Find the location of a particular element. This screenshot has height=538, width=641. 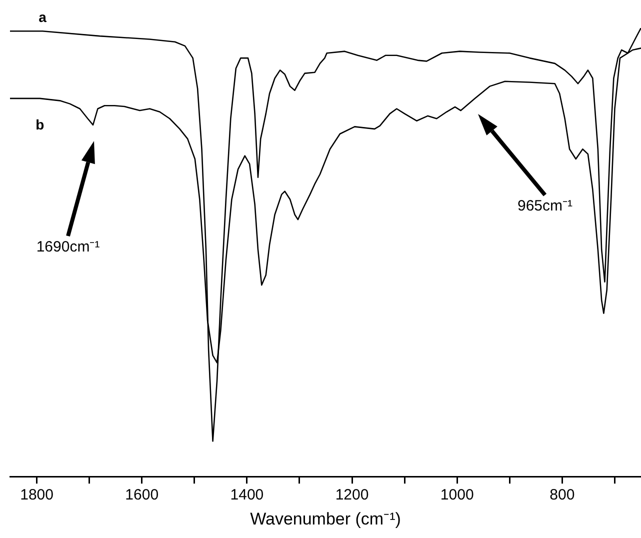

x-tick-label: 800 is located at coordinates (562, 495).